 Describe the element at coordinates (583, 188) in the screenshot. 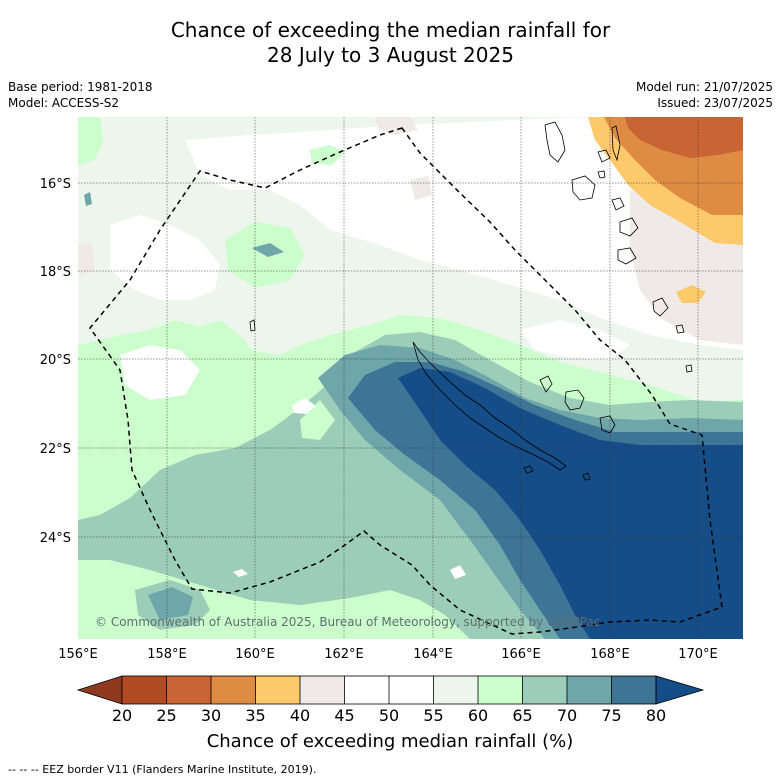

I see `vanuatu-malekula` at that location.